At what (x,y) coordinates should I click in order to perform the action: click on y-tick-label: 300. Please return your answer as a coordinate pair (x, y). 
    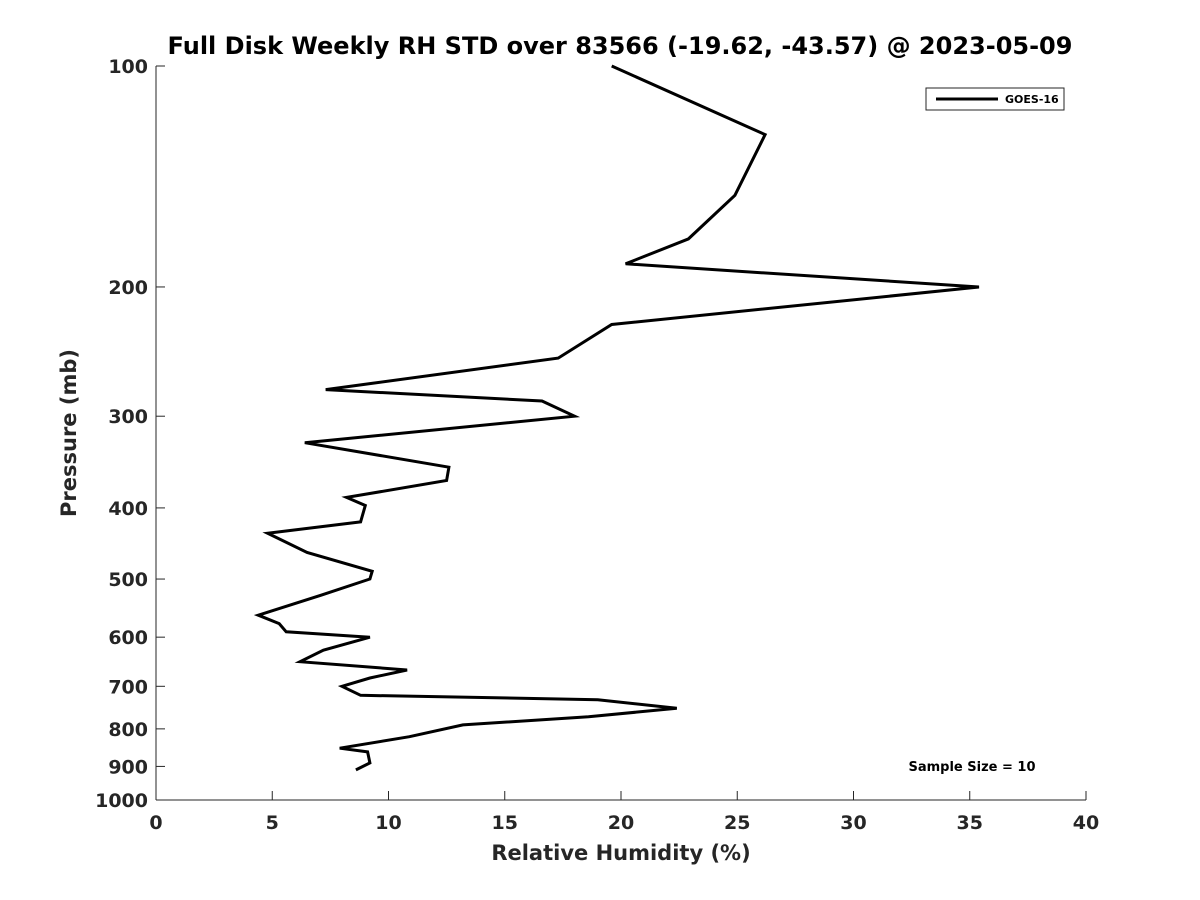
    Looking at the image, I should click on (128, 417).